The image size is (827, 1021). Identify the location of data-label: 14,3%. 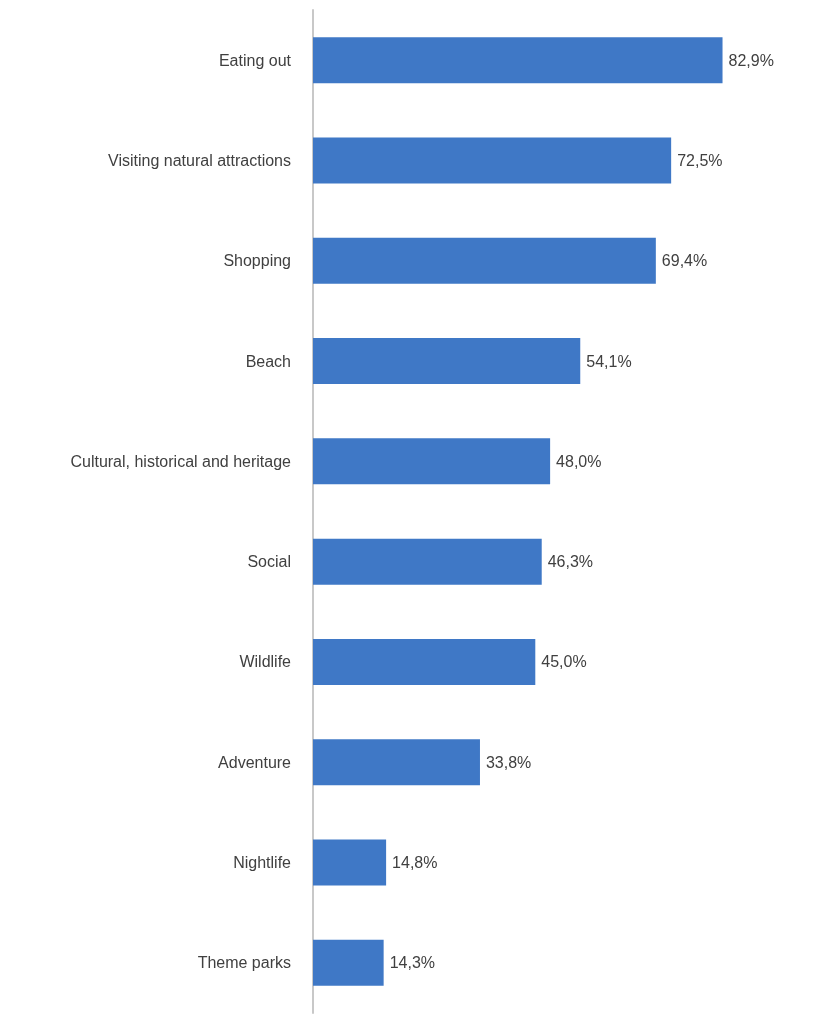
(412, 963).